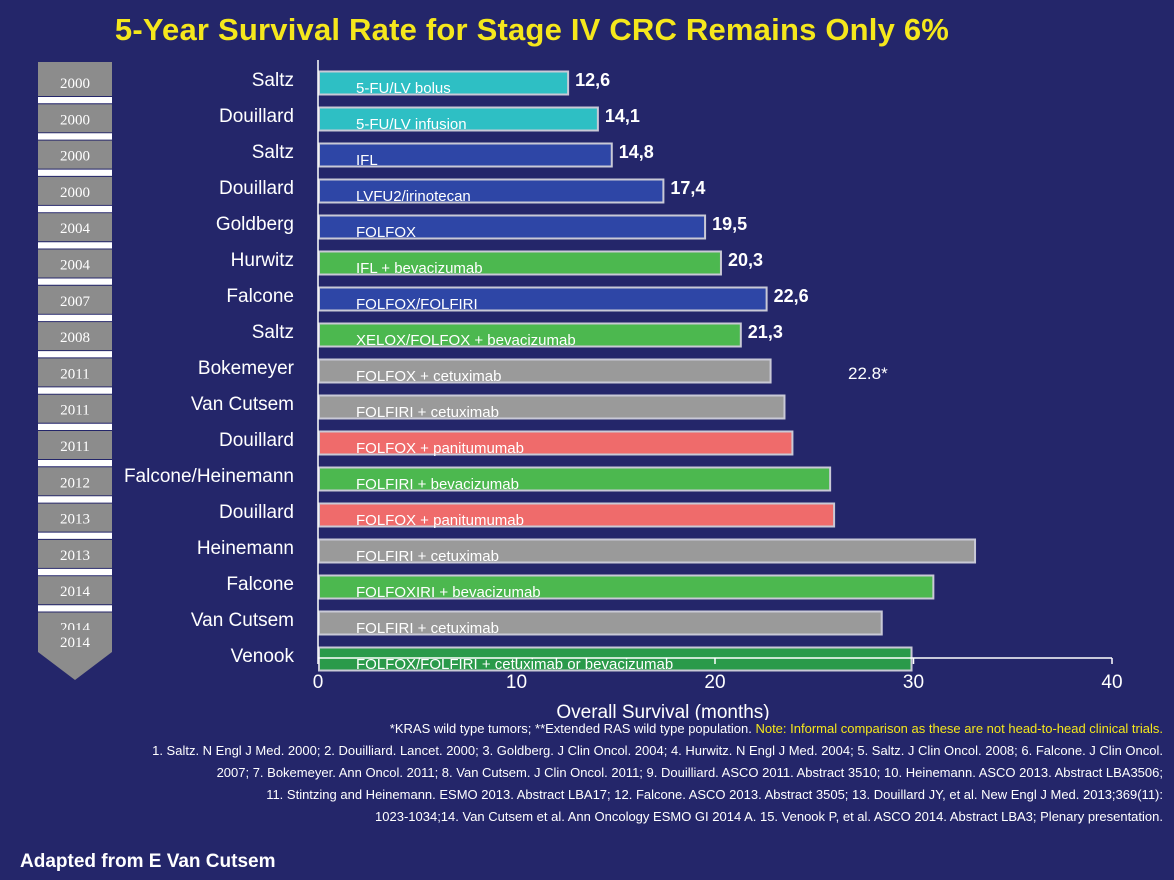 The height and width of the screenshot is (880, 1174). I want to click on timeline-cap, so click(75, 65).